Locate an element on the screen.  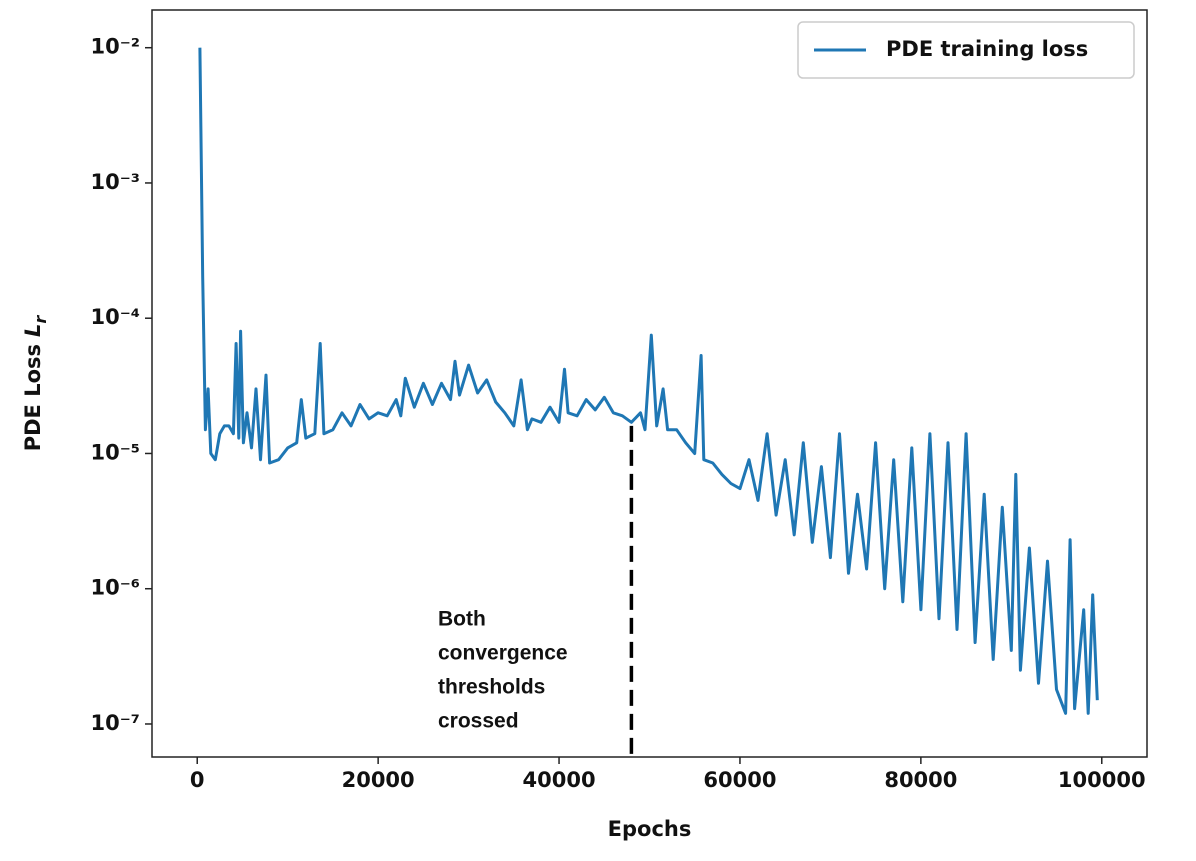
x-axis-label: Epochs is located at coordinates (650, 829).